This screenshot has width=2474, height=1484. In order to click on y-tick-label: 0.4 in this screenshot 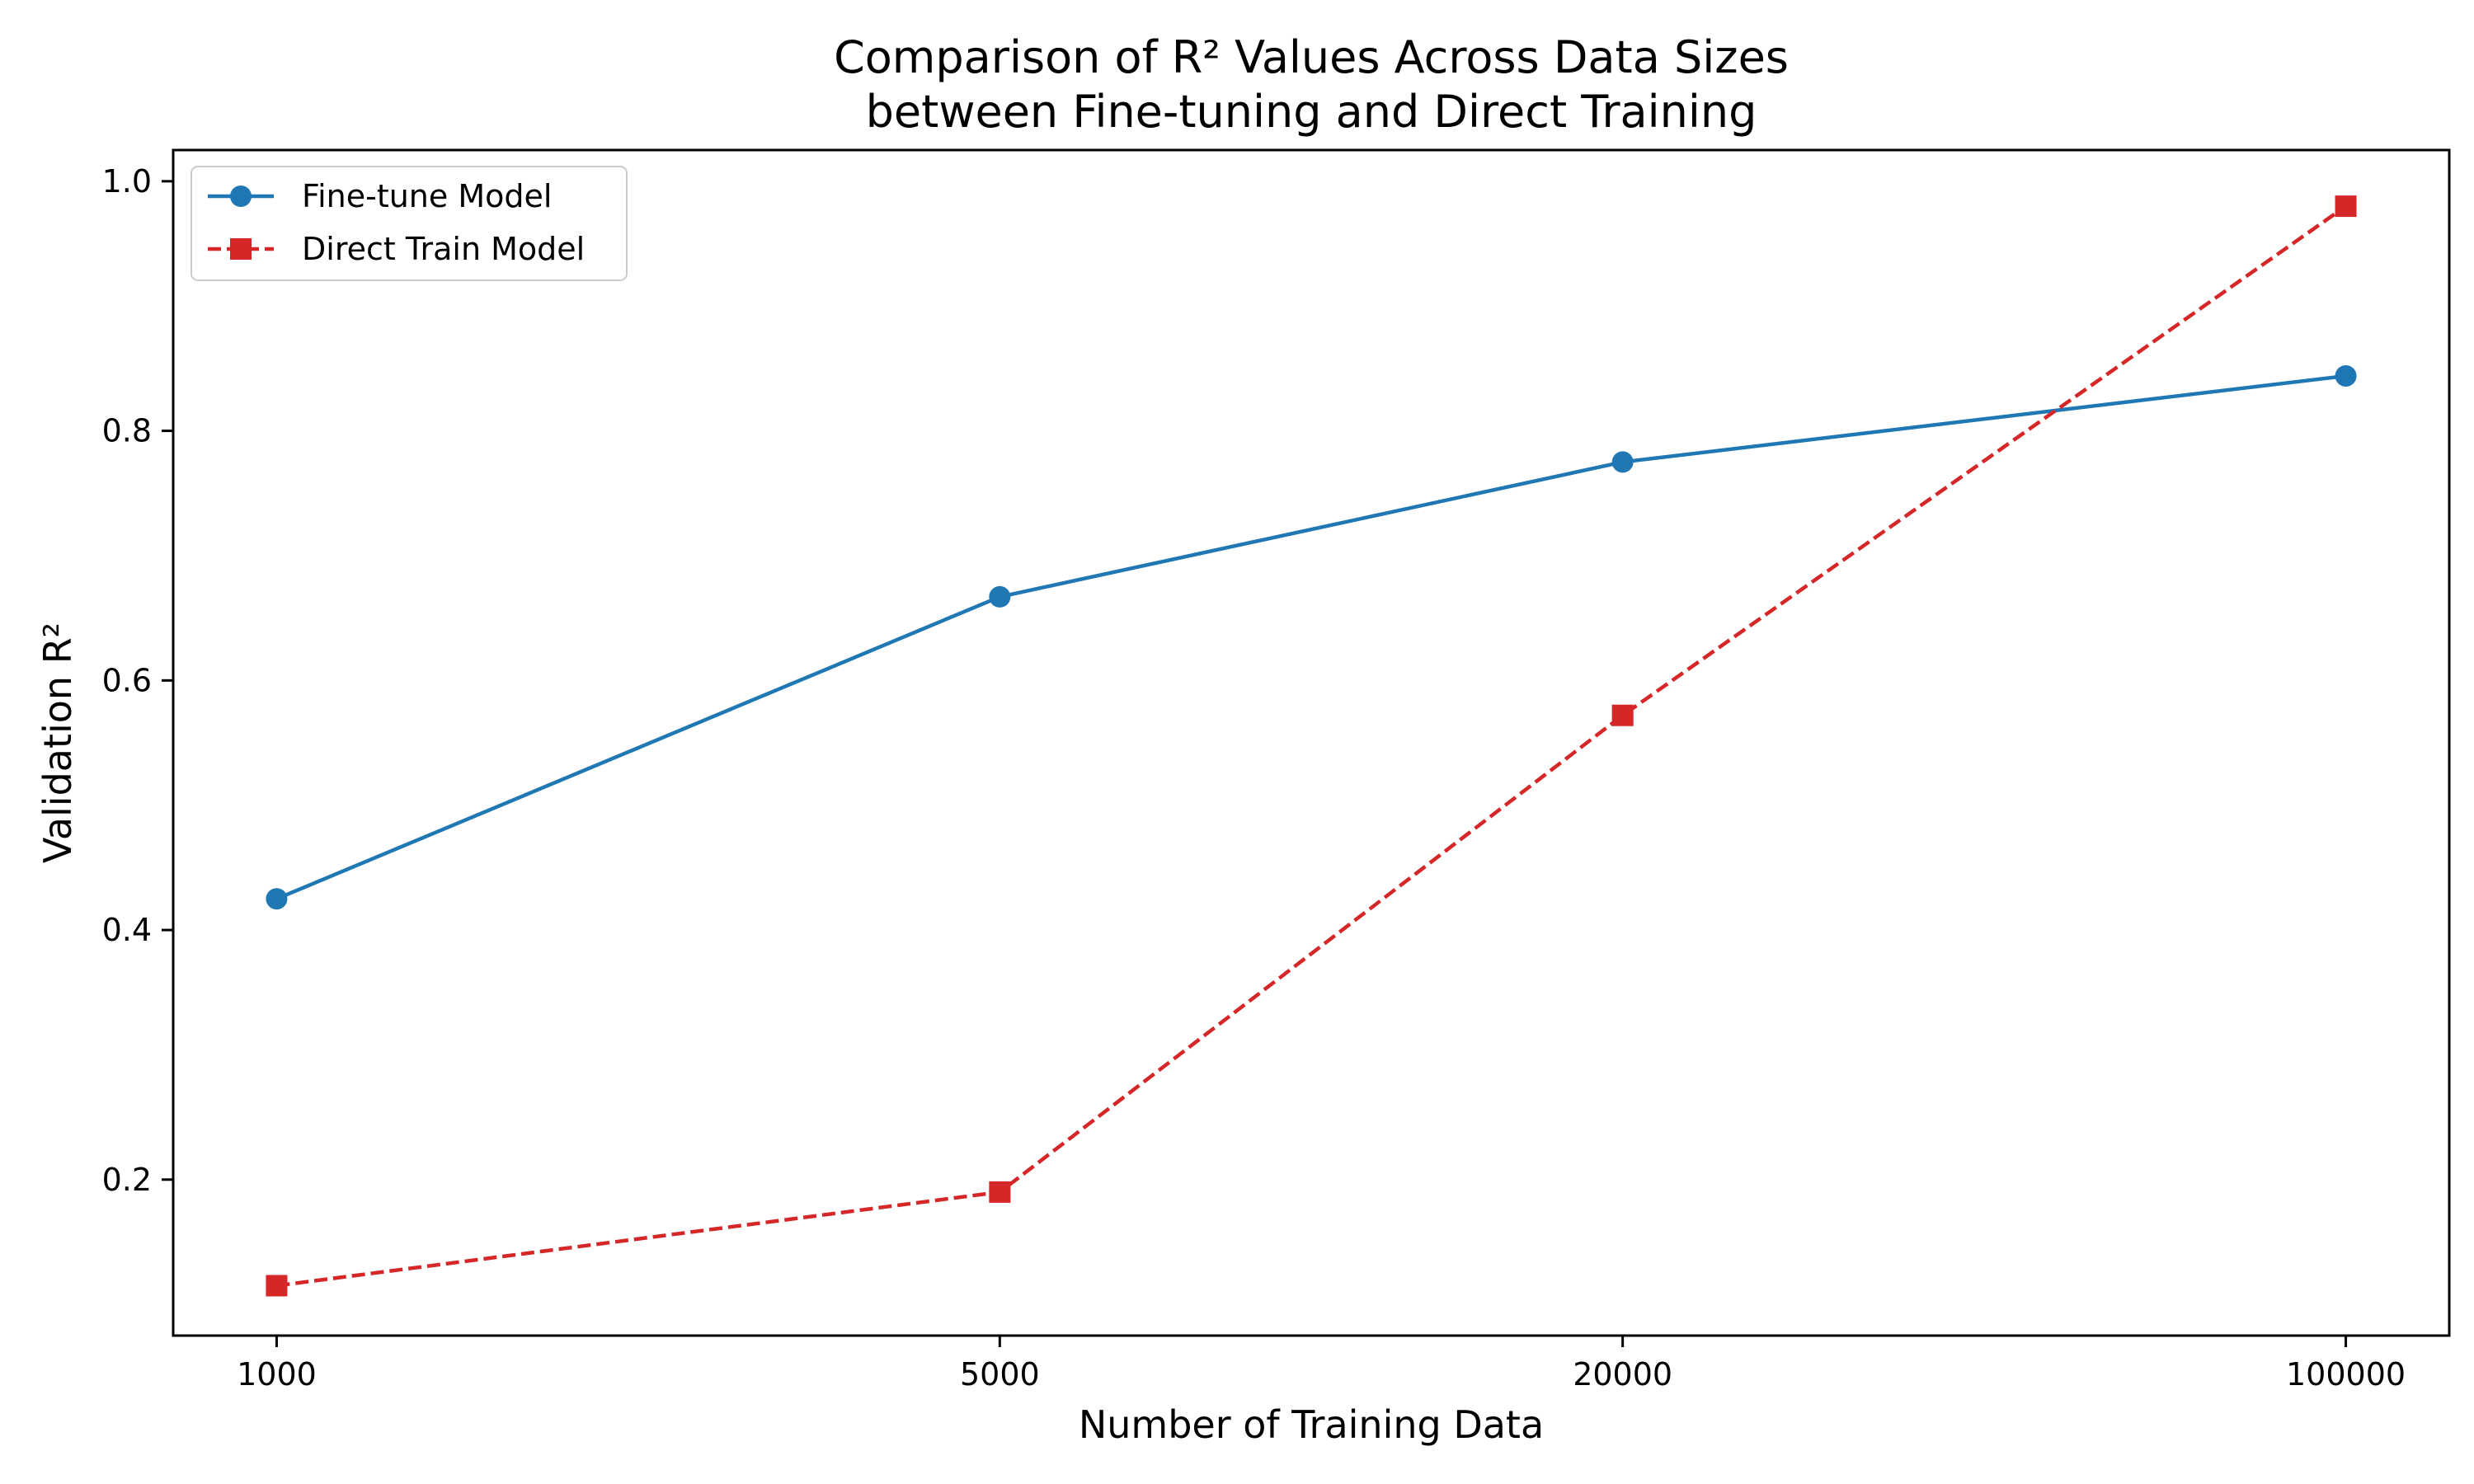, I will do `click(127, 930)`.